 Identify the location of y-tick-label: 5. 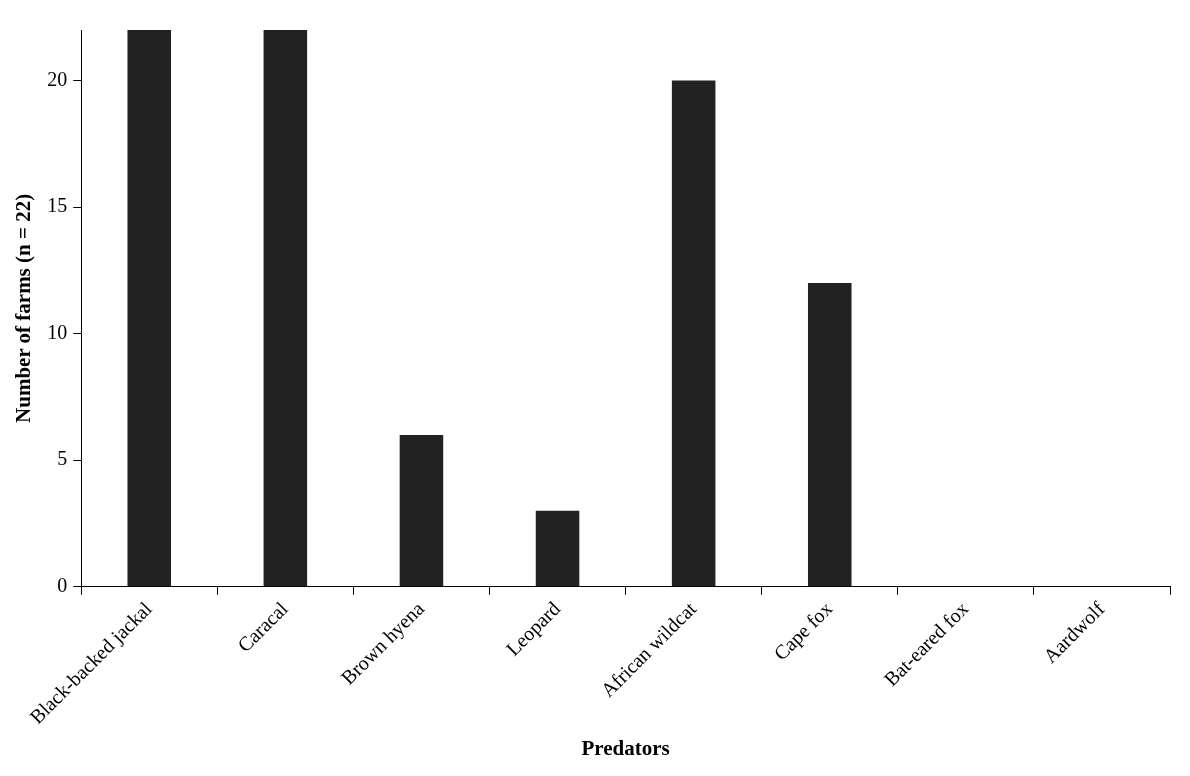
(62, 458).